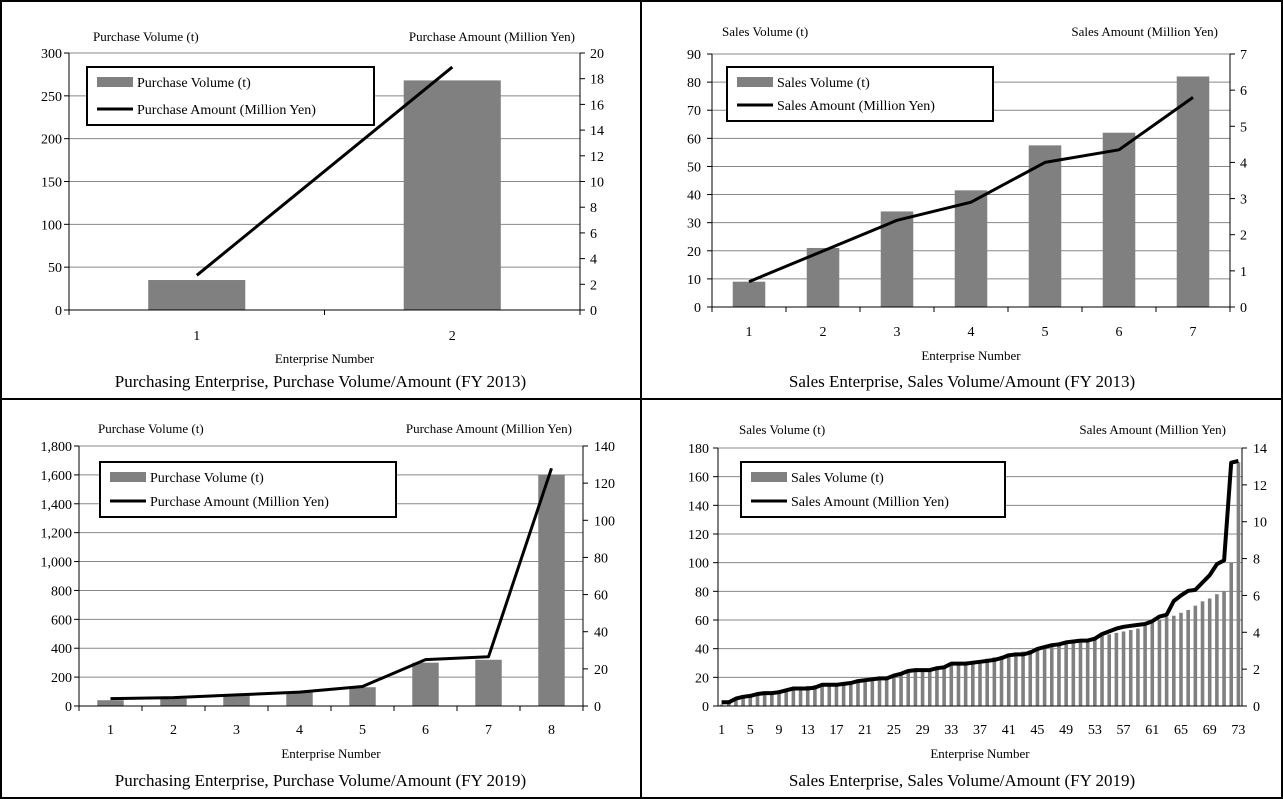  I want to click on y-tick-label: 400, so click(61, 649).